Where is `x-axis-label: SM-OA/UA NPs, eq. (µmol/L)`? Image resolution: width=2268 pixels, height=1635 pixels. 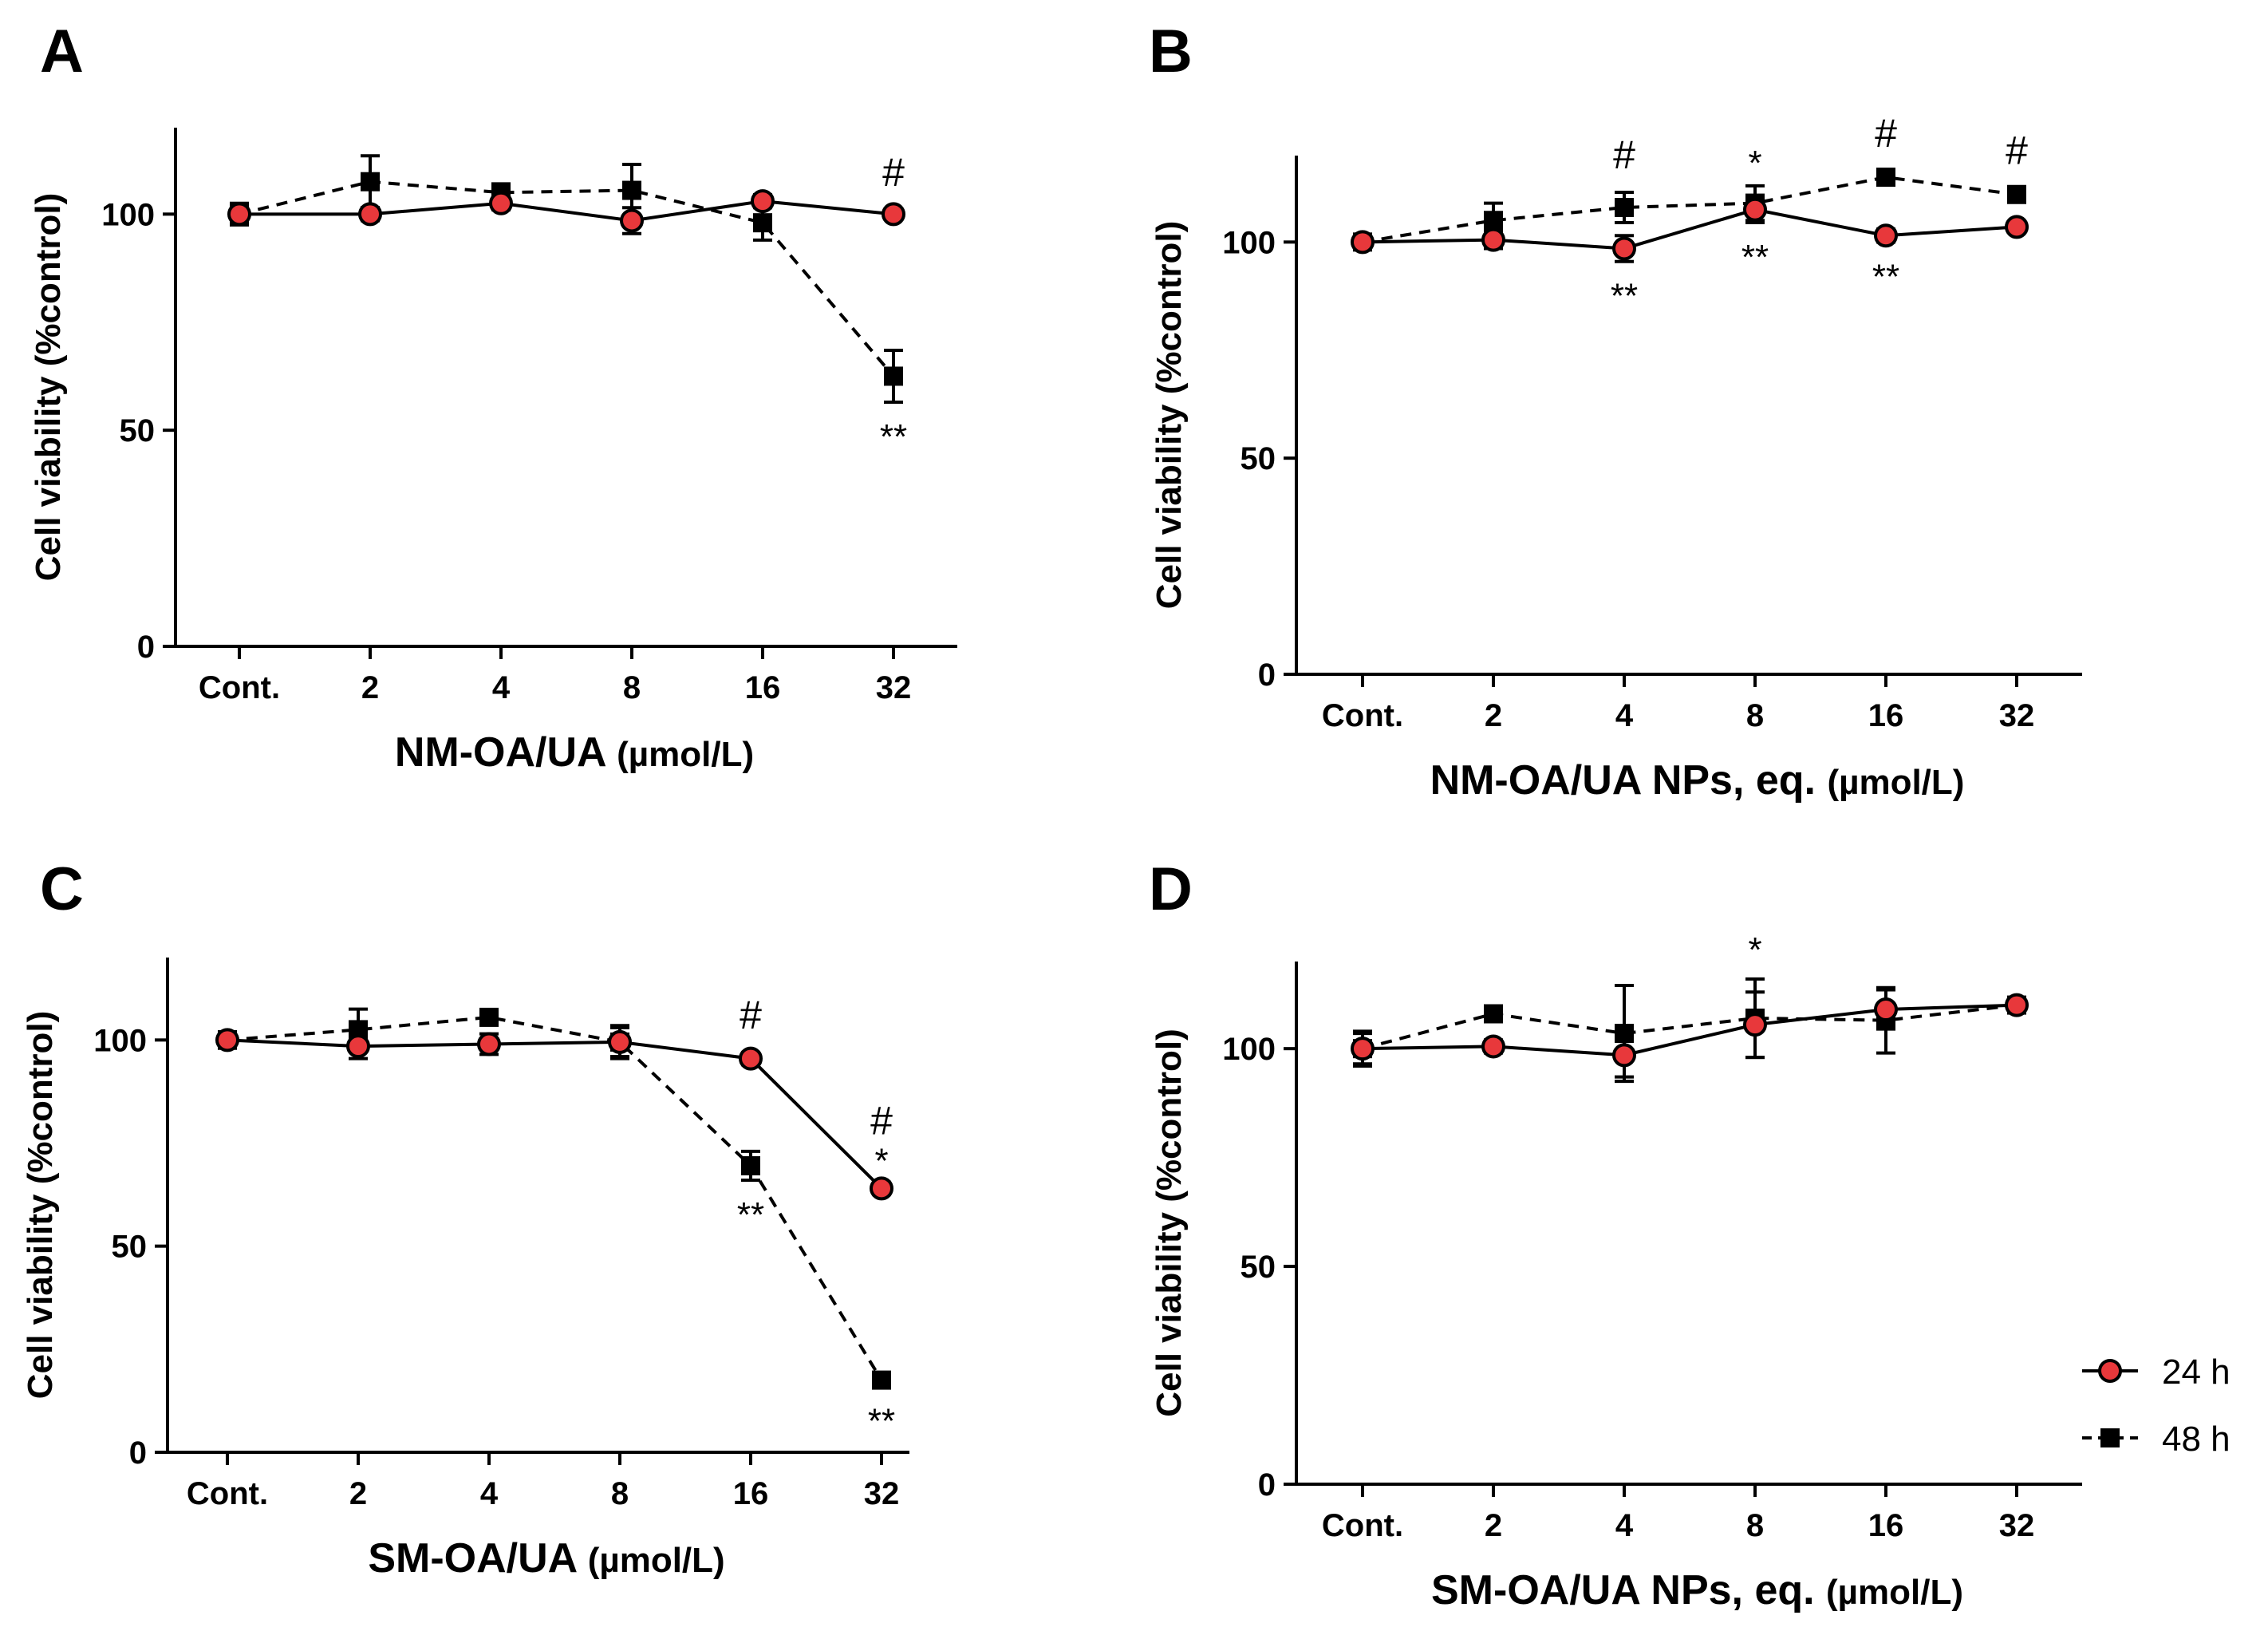 x-axis-label: SM-OA/UA NPs, eq. (µmol/L) is located at coordinates (1697, 1590).